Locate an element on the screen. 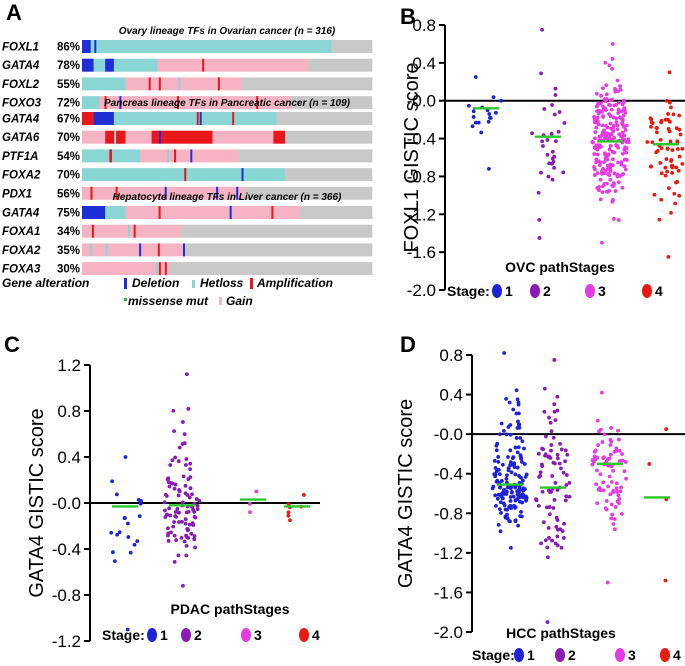 Image resolution: width=685 pixels, height=666 pixels. y-tick-label: -0.0 is located at coordinates (66, 503).